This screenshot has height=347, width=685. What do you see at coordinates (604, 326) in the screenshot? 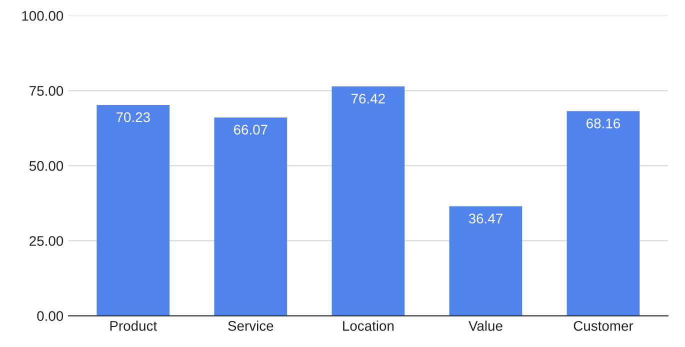
I see `x-tick-label: Customer` at bounding box center [604, 326].